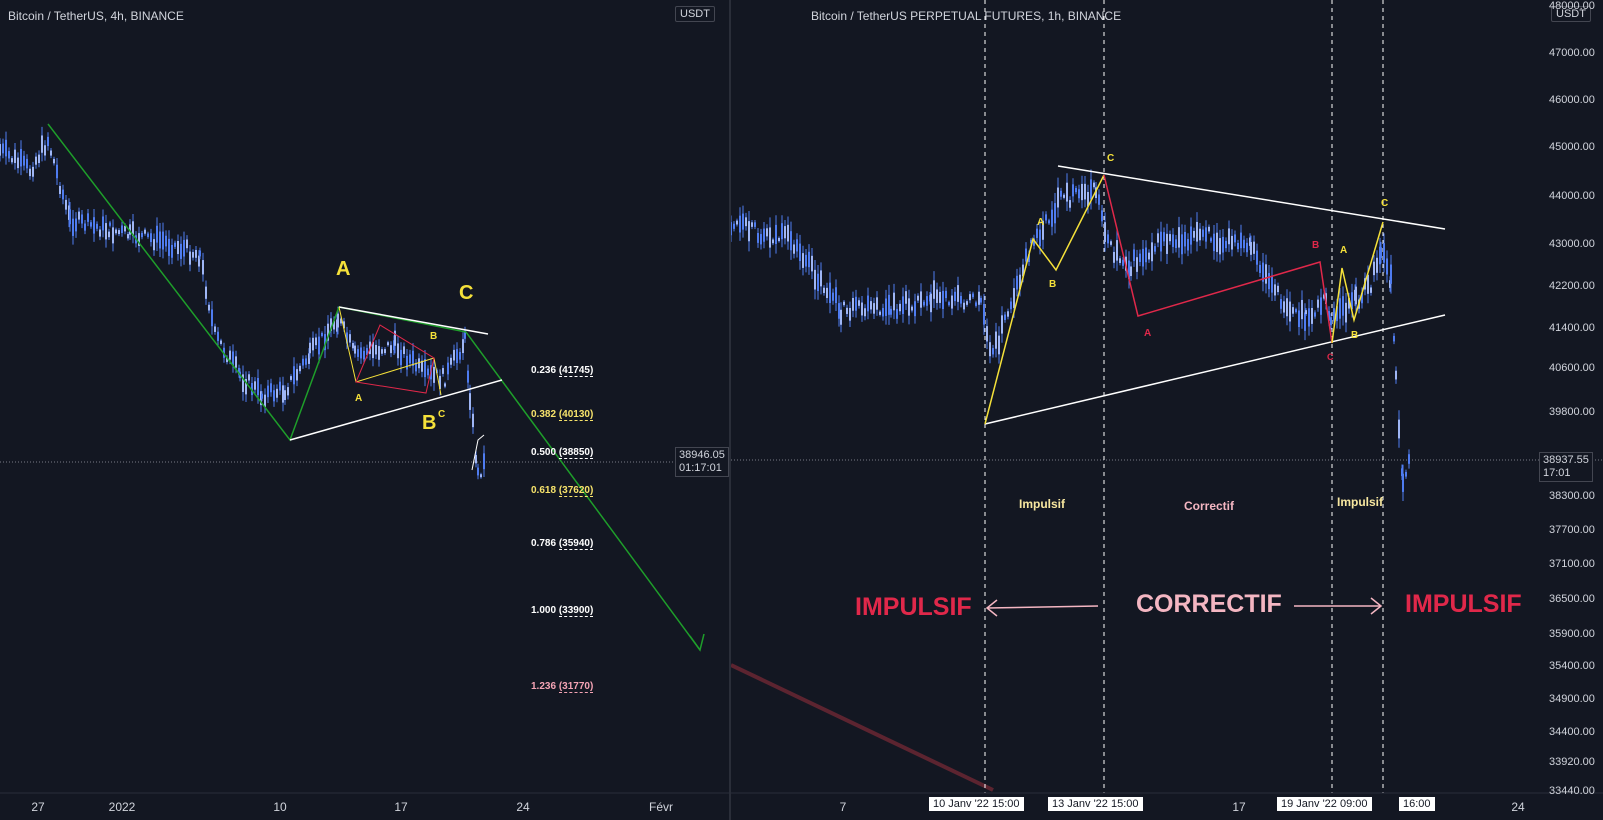 Image resolution: width=1603 pixels, height=820 pixels. I want to click on right-price-tick: 41400.00, so click(1572, 328).